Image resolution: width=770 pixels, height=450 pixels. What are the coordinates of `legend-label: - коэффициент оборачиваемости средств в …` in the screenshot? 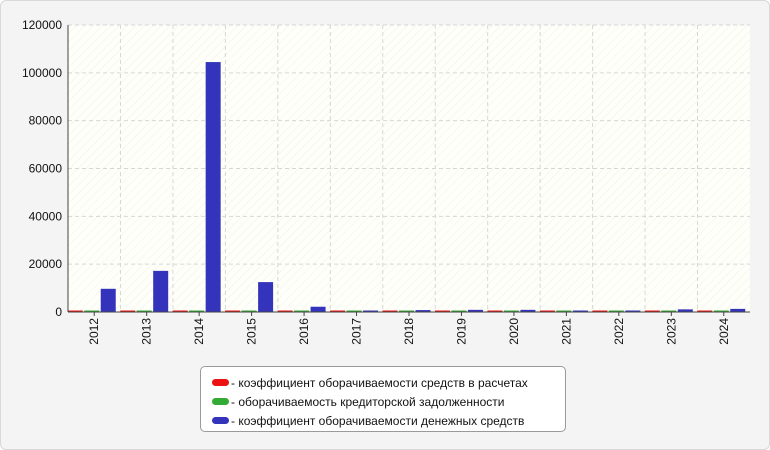 It's located at (379, 382).